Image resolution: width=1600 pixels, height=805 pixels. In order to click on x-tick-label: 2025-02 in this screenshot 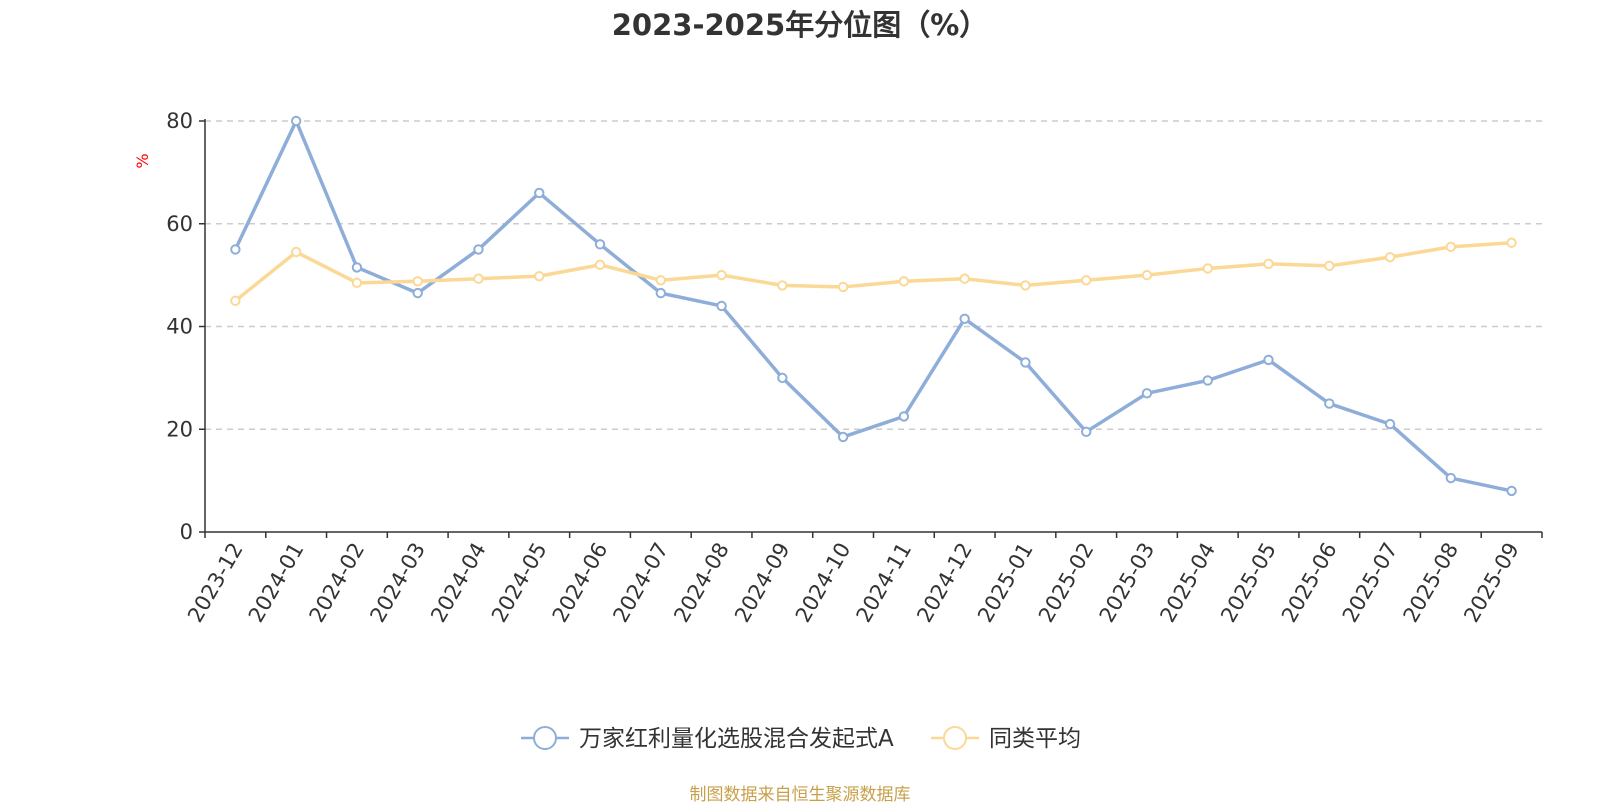, I will do `click(1066, 583)`.